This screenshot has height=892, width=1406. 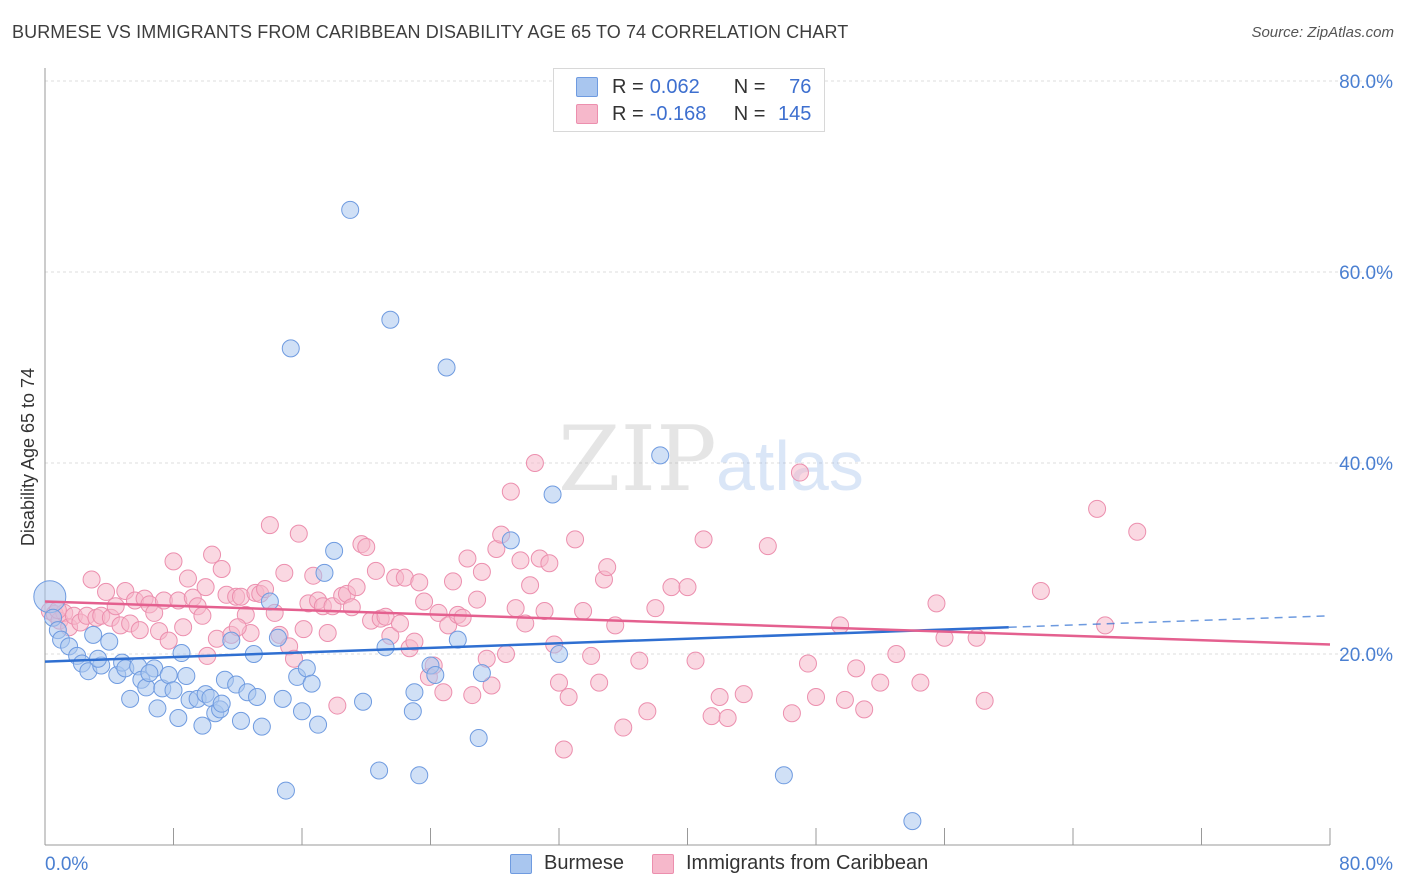 I want to click on legend-r-label: R =, so click(x=628, y=113).